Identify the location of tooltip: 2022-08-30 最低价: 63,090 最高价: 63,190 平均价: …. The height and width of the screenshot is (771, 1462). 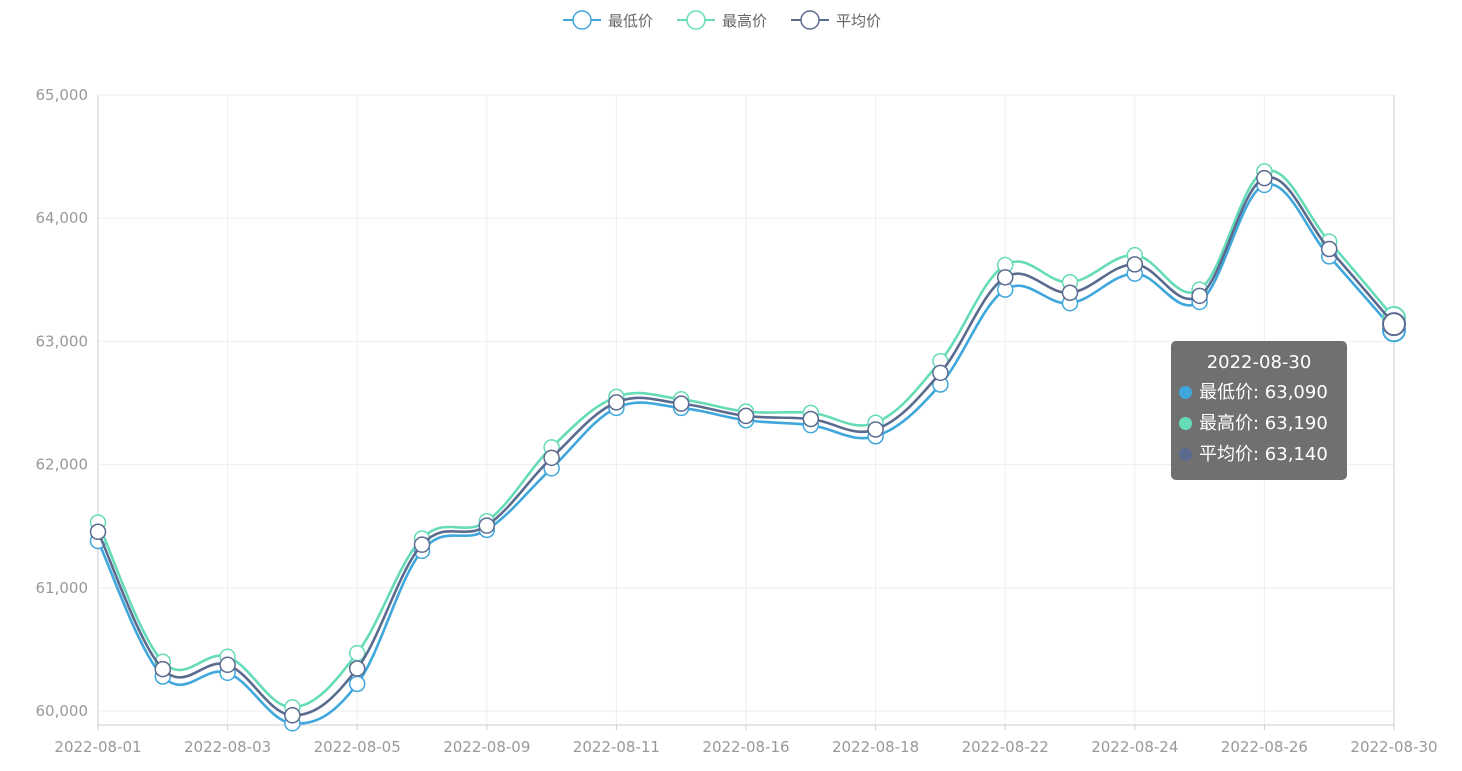
(1259, 410).